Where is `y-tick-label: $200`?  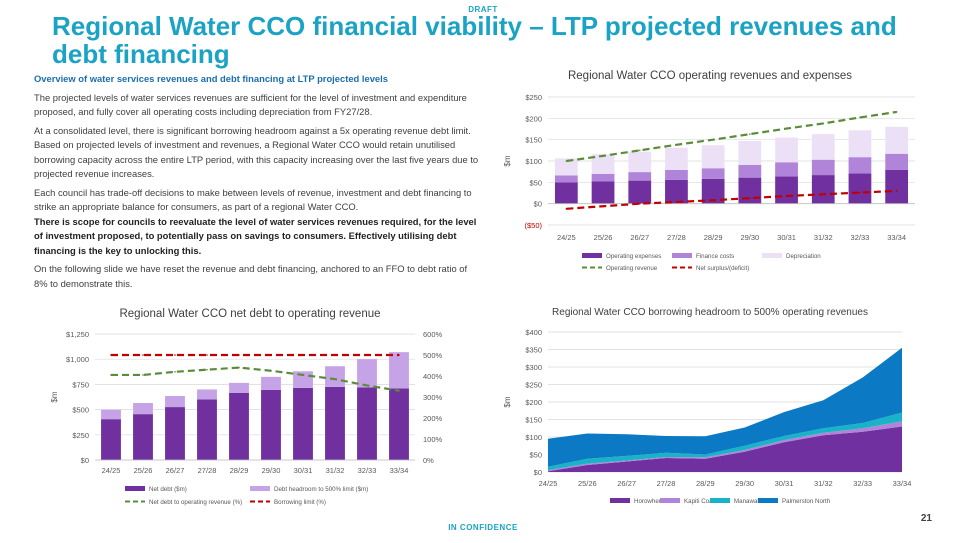 y-tick-label: $200 is located at coordinates (533, 118).